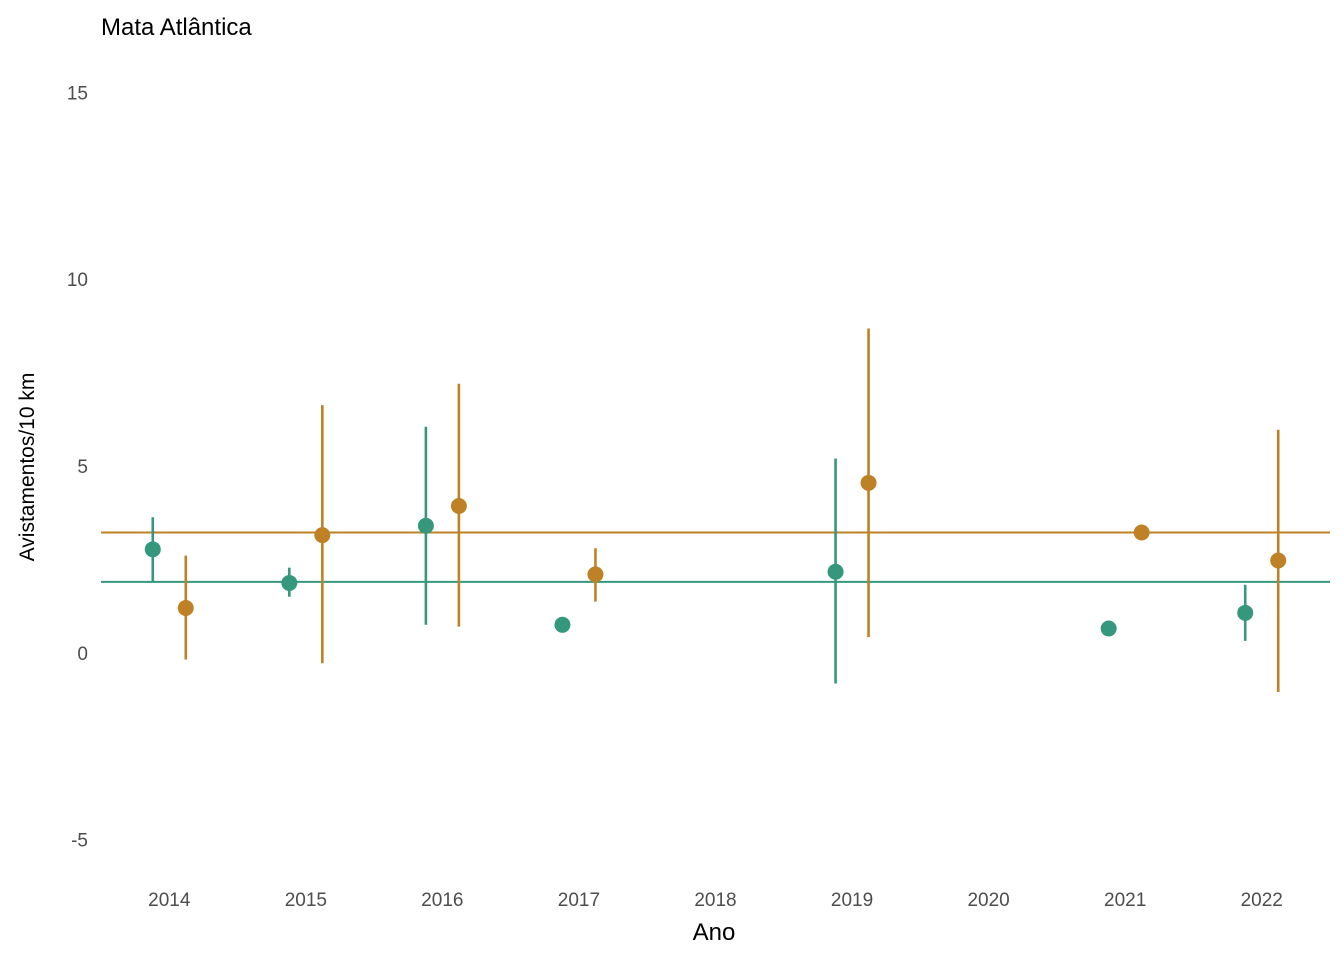  Describe the element at coordinates (1262, 900) in the screenshot. I see `x-tick-label: 2022` at that location.